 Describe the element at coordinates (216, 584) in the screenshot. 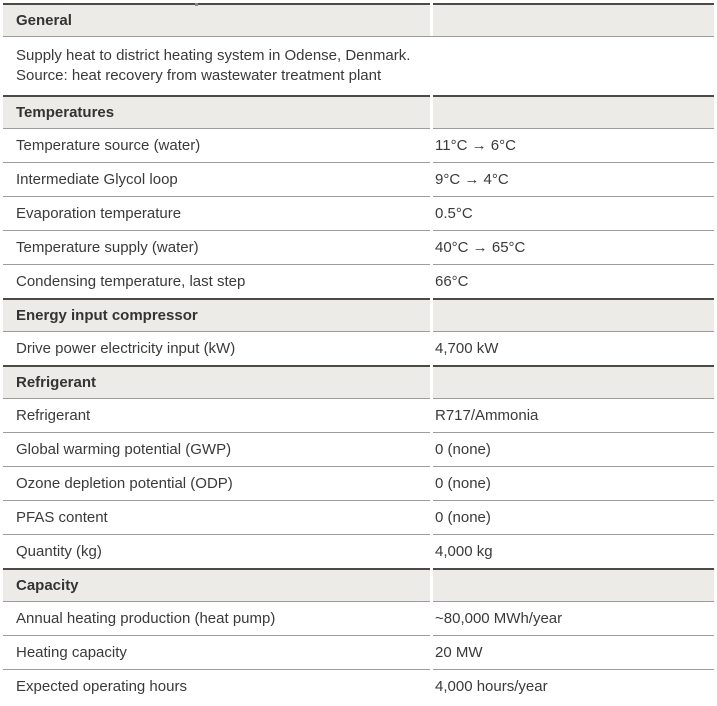

I see `section-header-label: Capacity` at that location.